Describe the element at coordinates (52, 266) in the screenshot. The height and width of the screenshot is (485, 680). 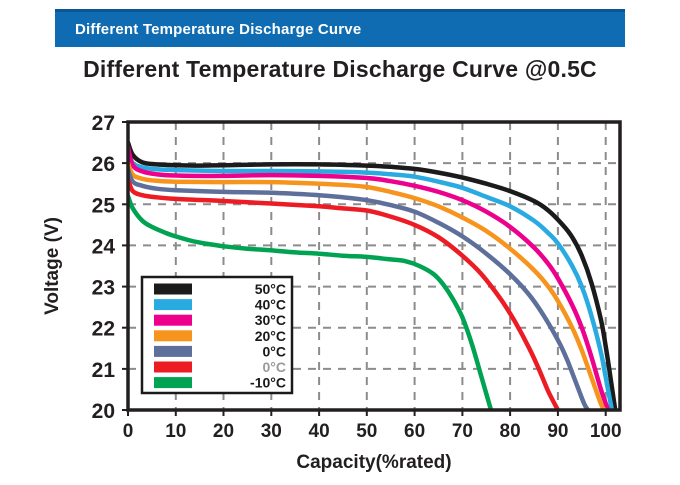
I see `y-axis-label: Voltage (V)` at that location.